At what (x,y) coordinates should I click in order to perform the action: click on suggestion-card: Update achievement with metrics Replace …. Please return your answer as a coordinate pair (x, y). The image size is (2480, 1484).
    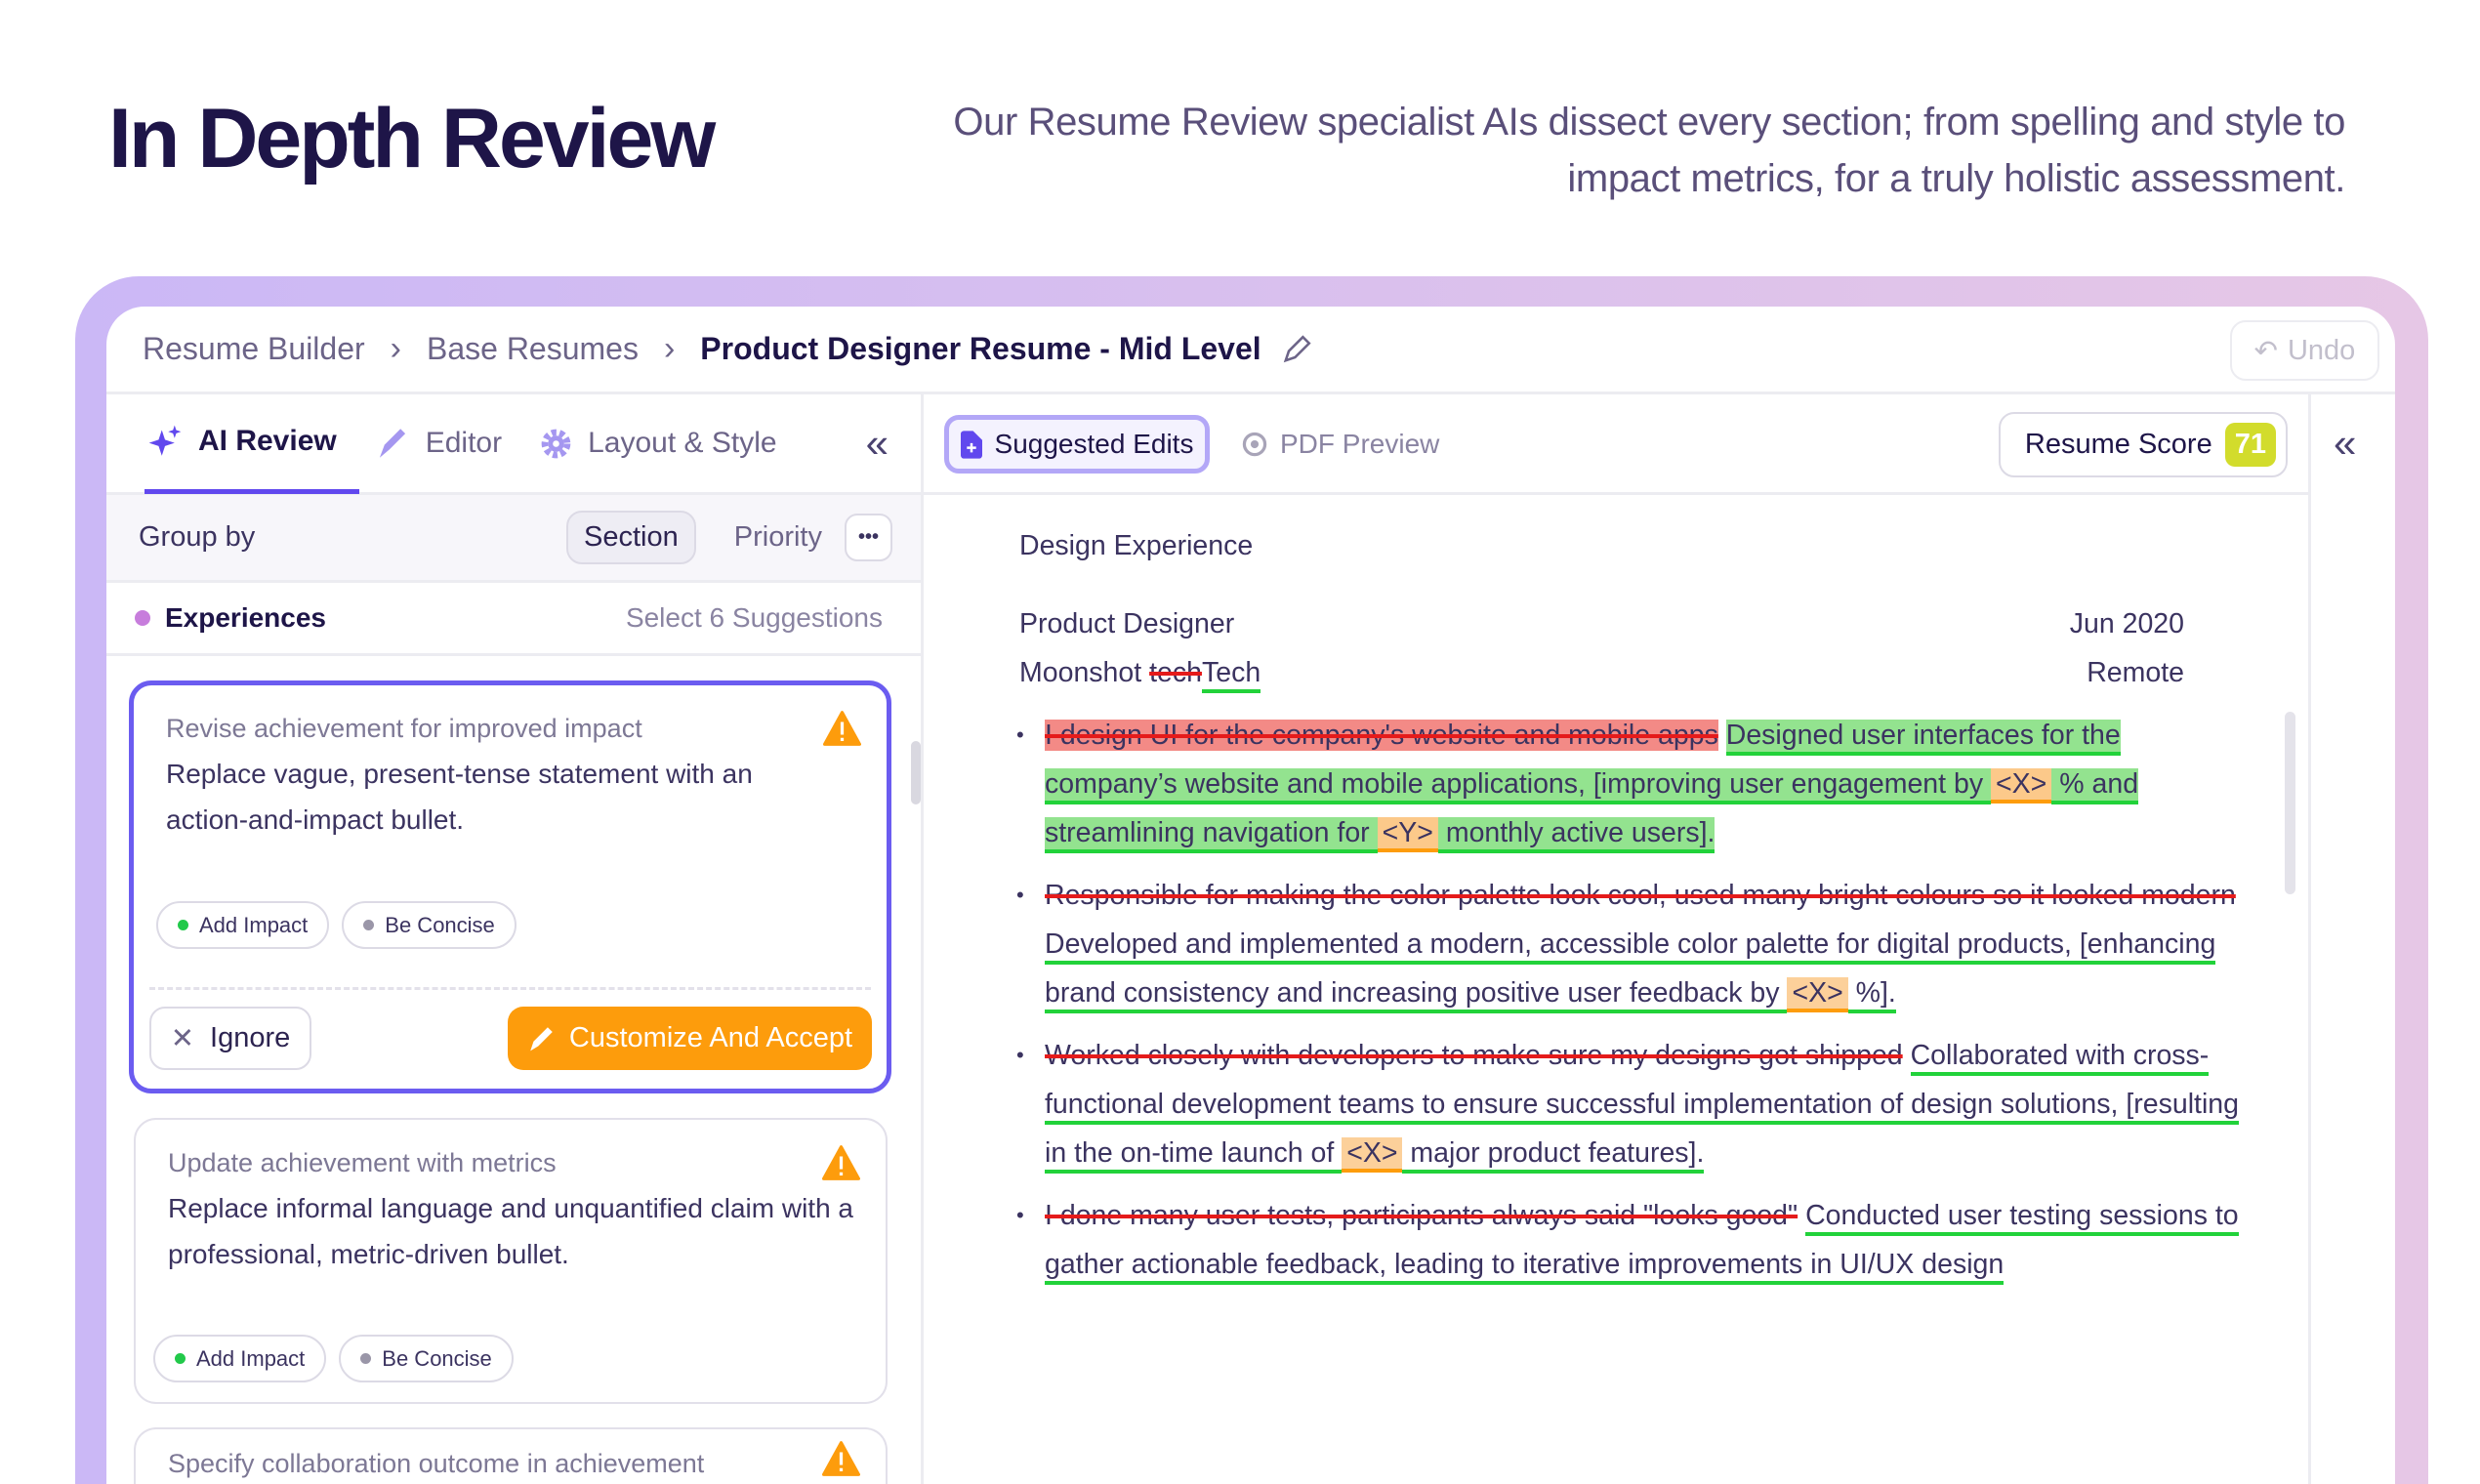
    Looking at the image, I should click on (511, 1261).